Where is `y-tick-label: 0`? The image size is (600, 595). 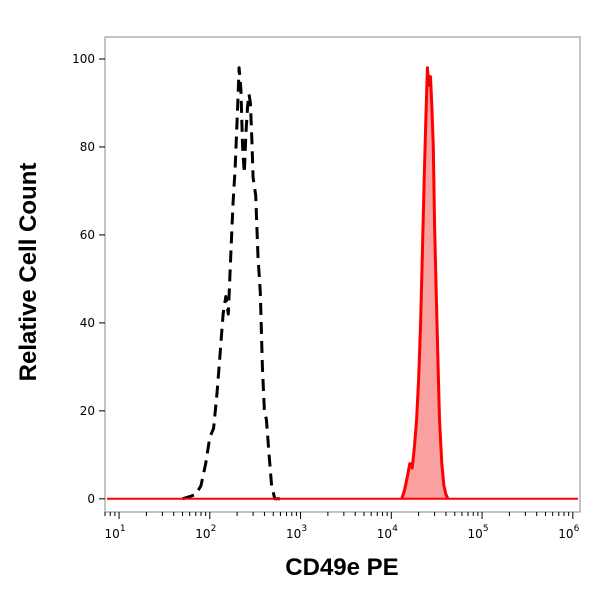 y-tick-label: 0 is located at coordinates (91, 499).